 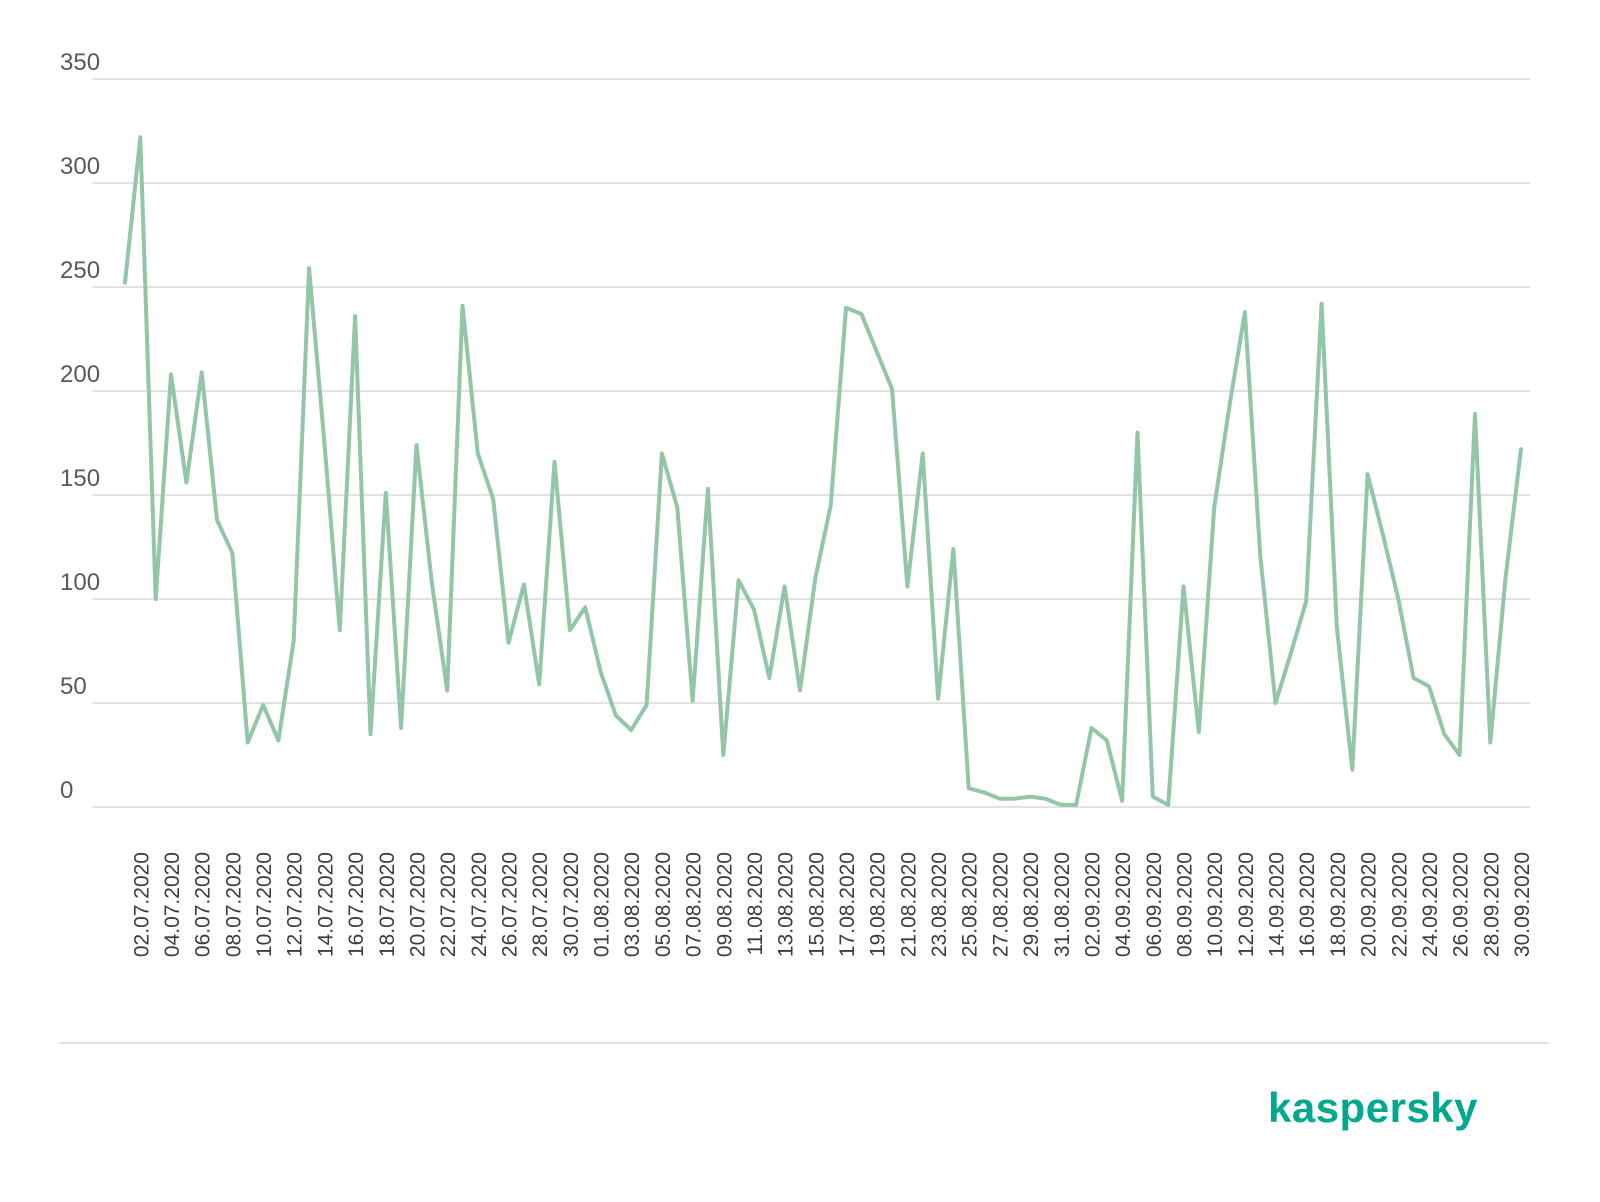 I want to click on x-tick-label: 04.09.2020, so click(x=1123, y=904).